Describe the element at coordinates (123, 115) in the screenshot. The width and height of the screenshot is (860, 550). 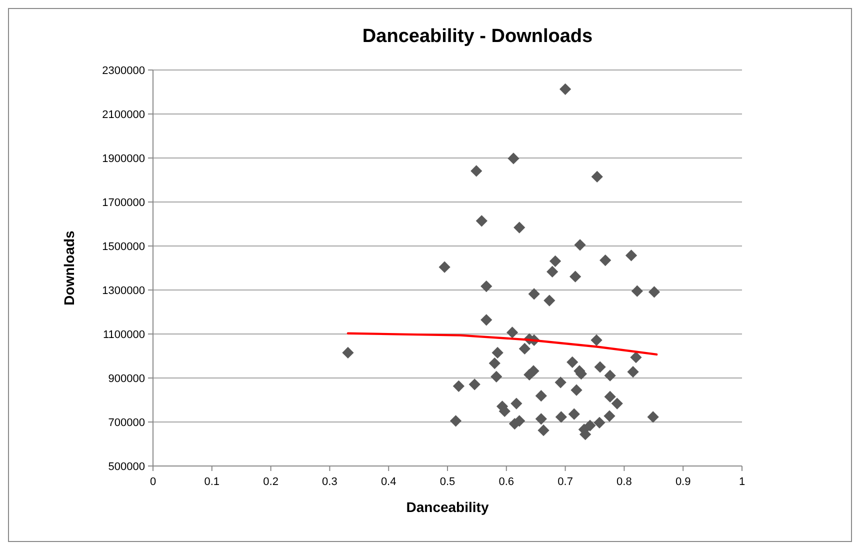
I see `y-tick-label: 2100000` at that location.